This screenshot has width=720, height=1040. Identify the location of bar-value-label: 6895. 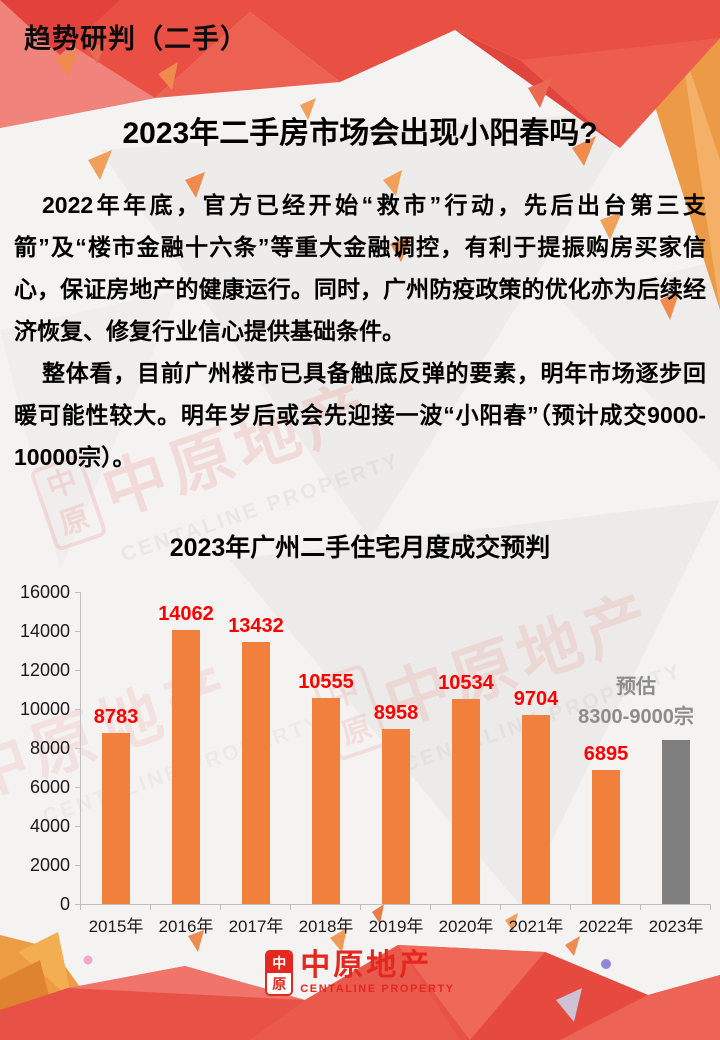
(606, 753).